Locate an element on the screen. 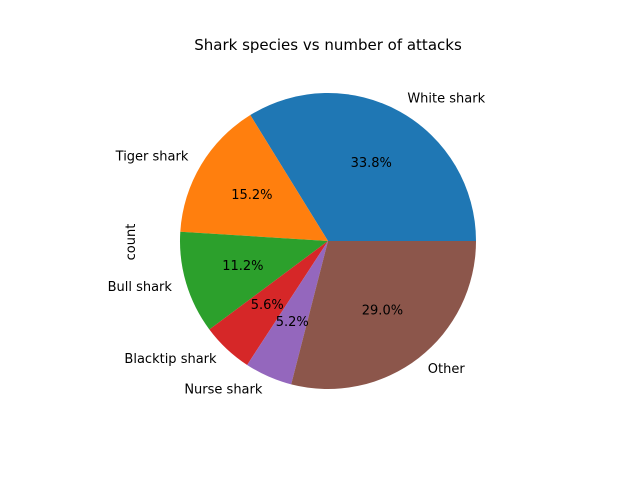 The height and width of the screenshot is (480, 640). pie-slice-other is located at coordinates (383, 315).